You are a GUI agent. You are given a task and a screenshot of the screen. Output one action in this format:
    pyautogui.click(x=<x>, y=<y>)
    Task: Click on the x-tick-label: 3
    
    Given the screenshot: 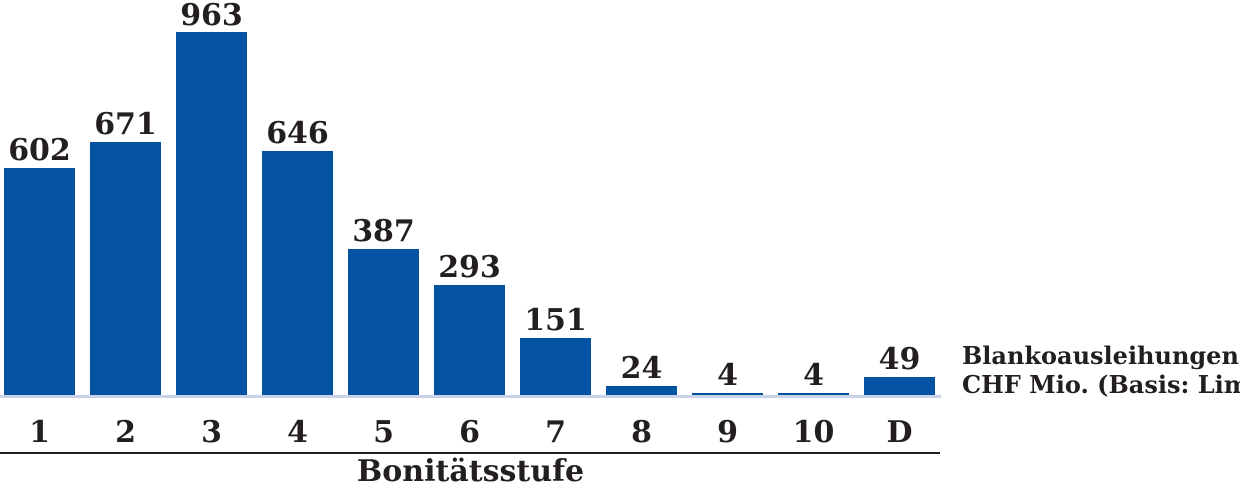 What is the action you would take?
    pyautogui.click(x=211, y=432)
    